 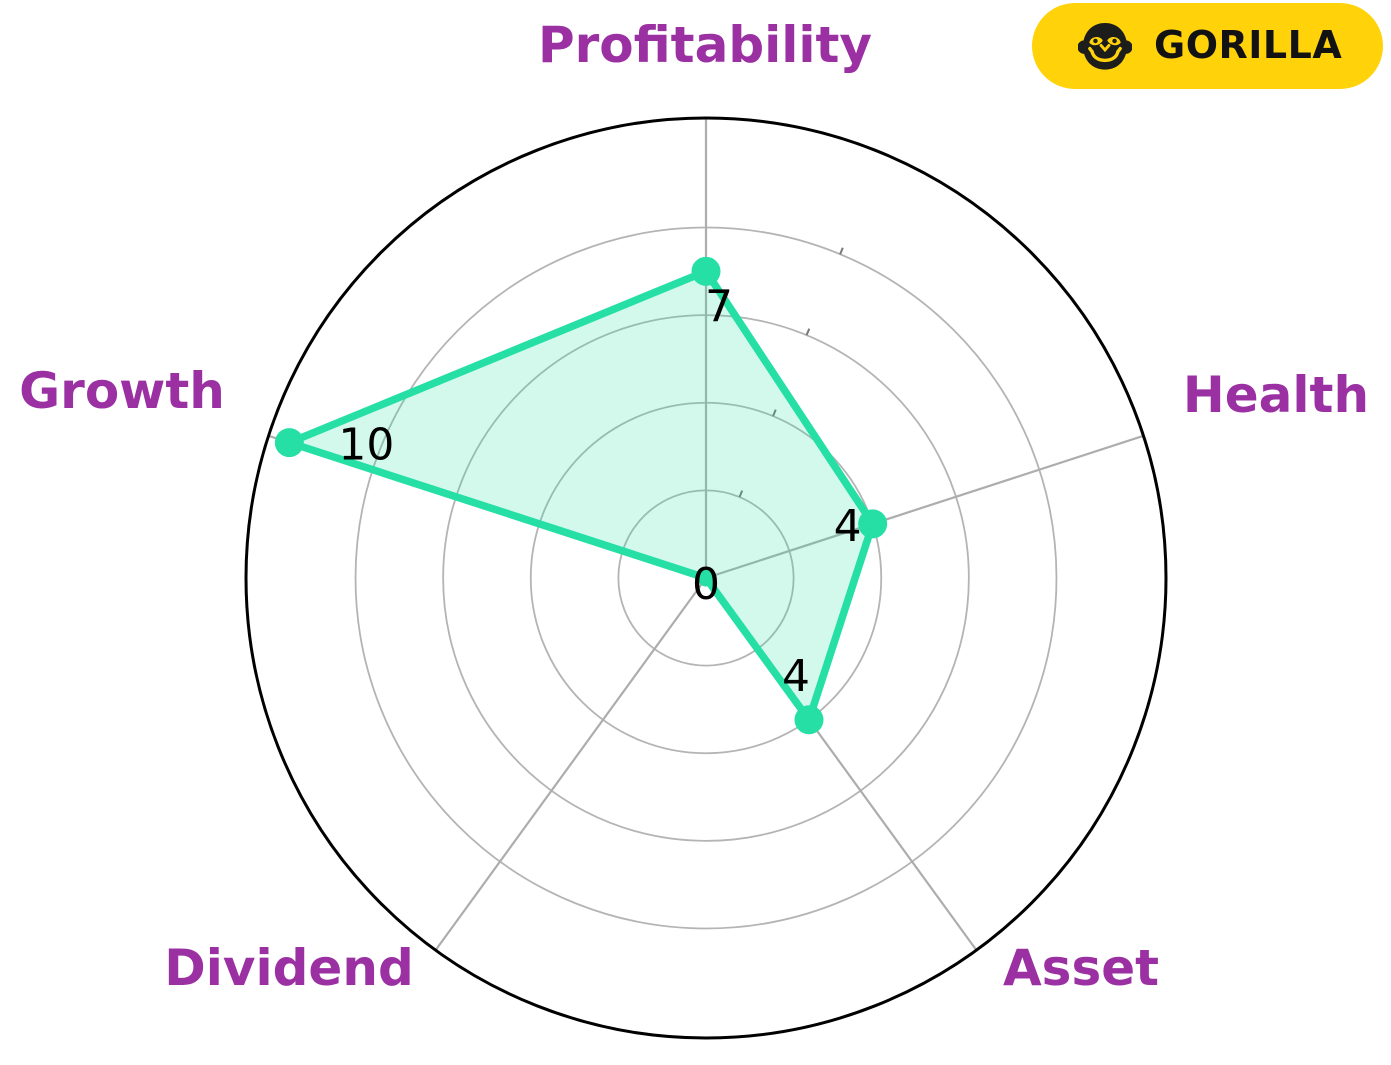 I want to click on axis-spoke-dividend, so click(x=570, y=764).